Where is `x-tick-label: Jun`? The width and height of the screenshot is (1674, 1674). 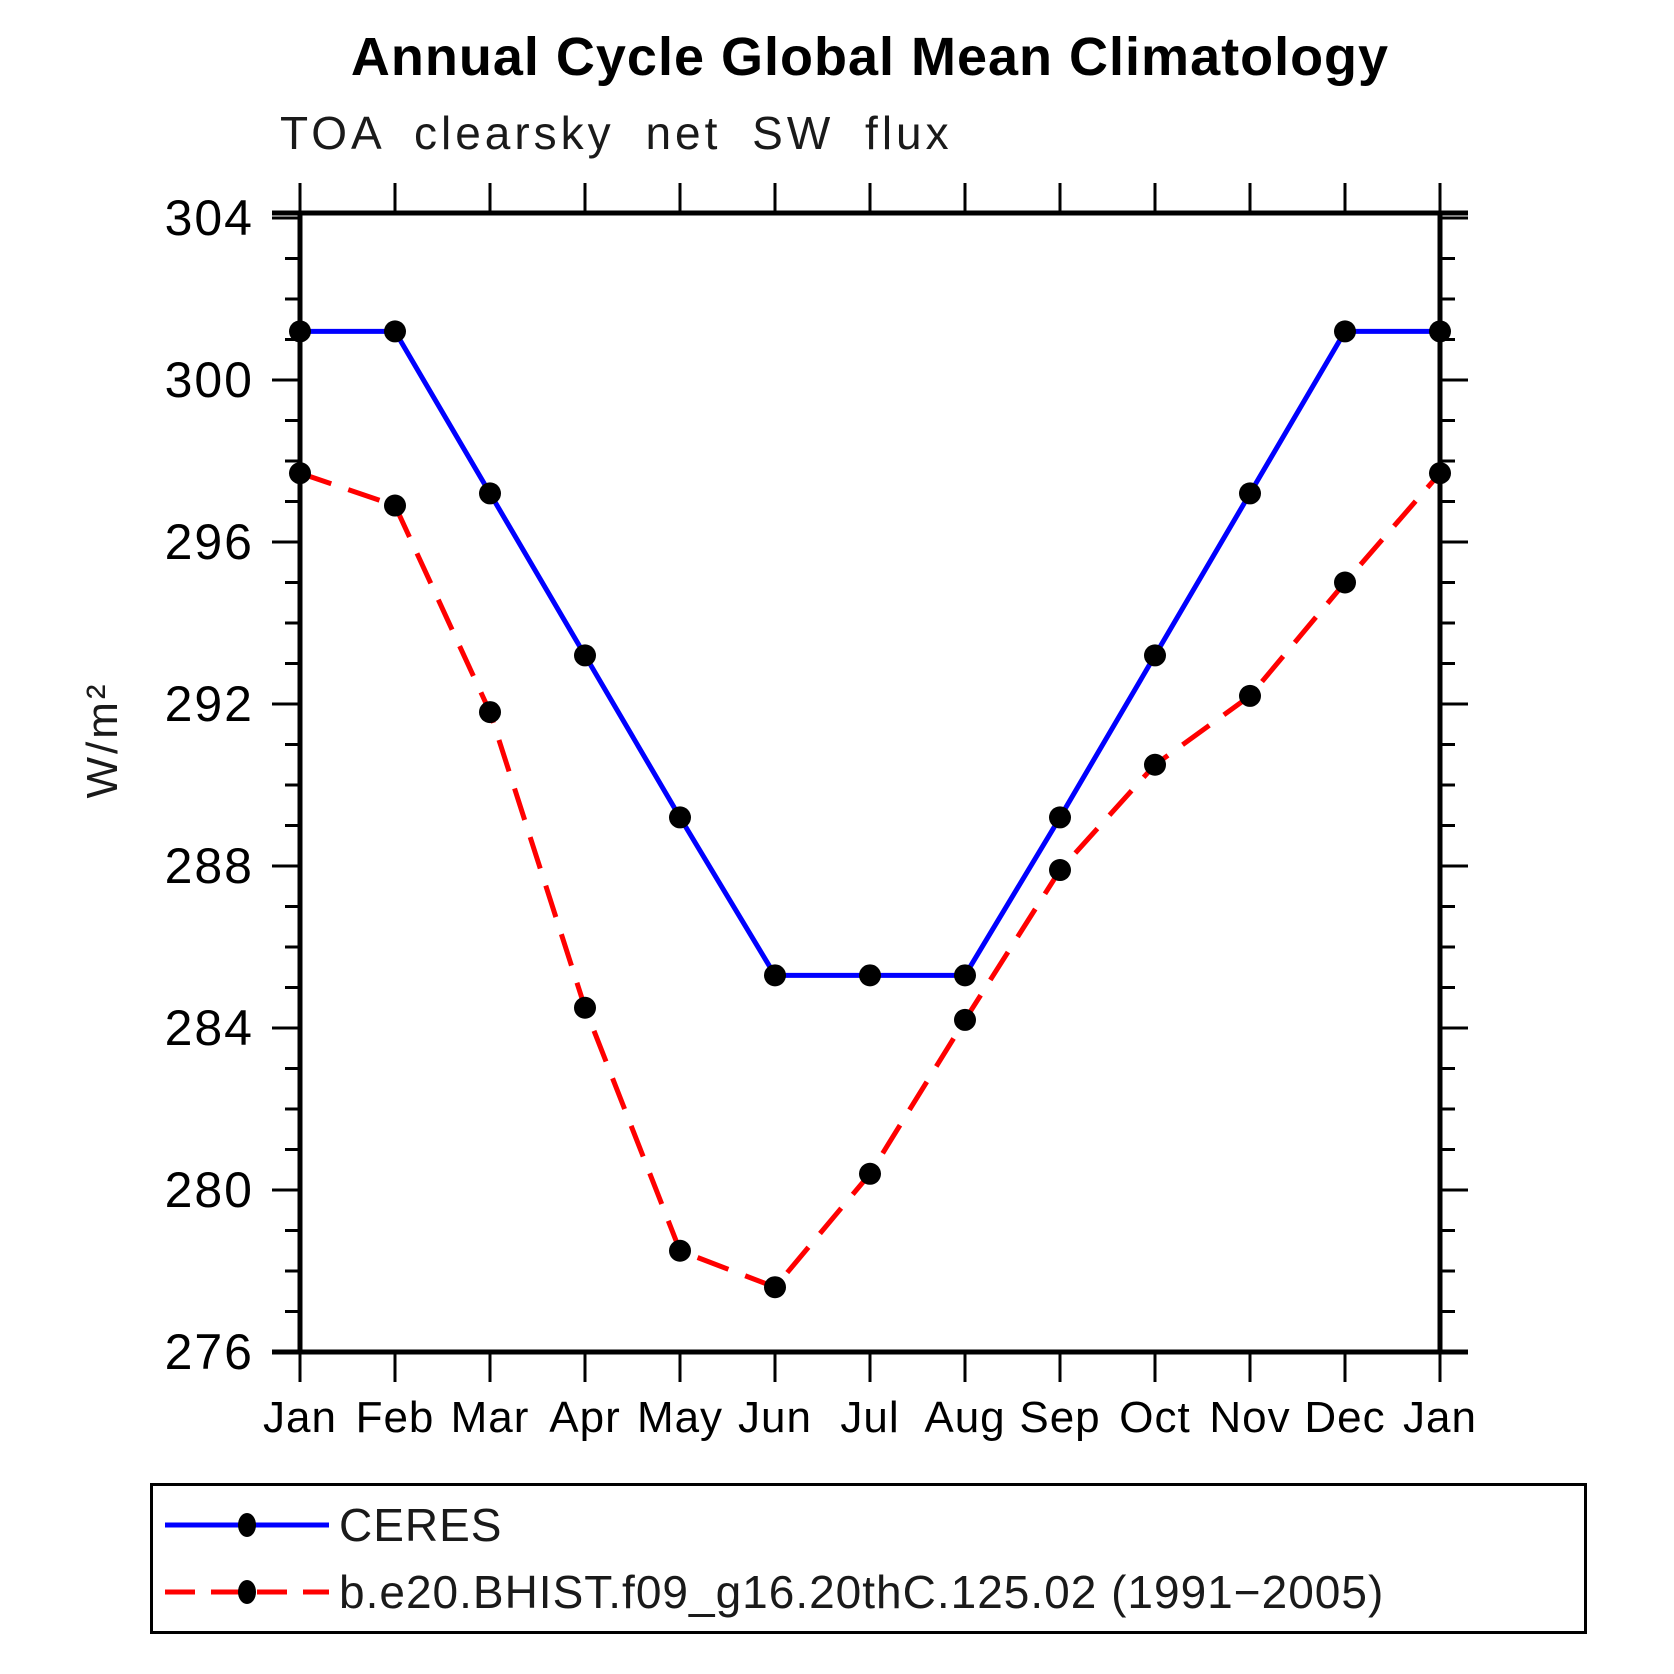
x-tick-label: Jun is located at coordinates (775, 1417).